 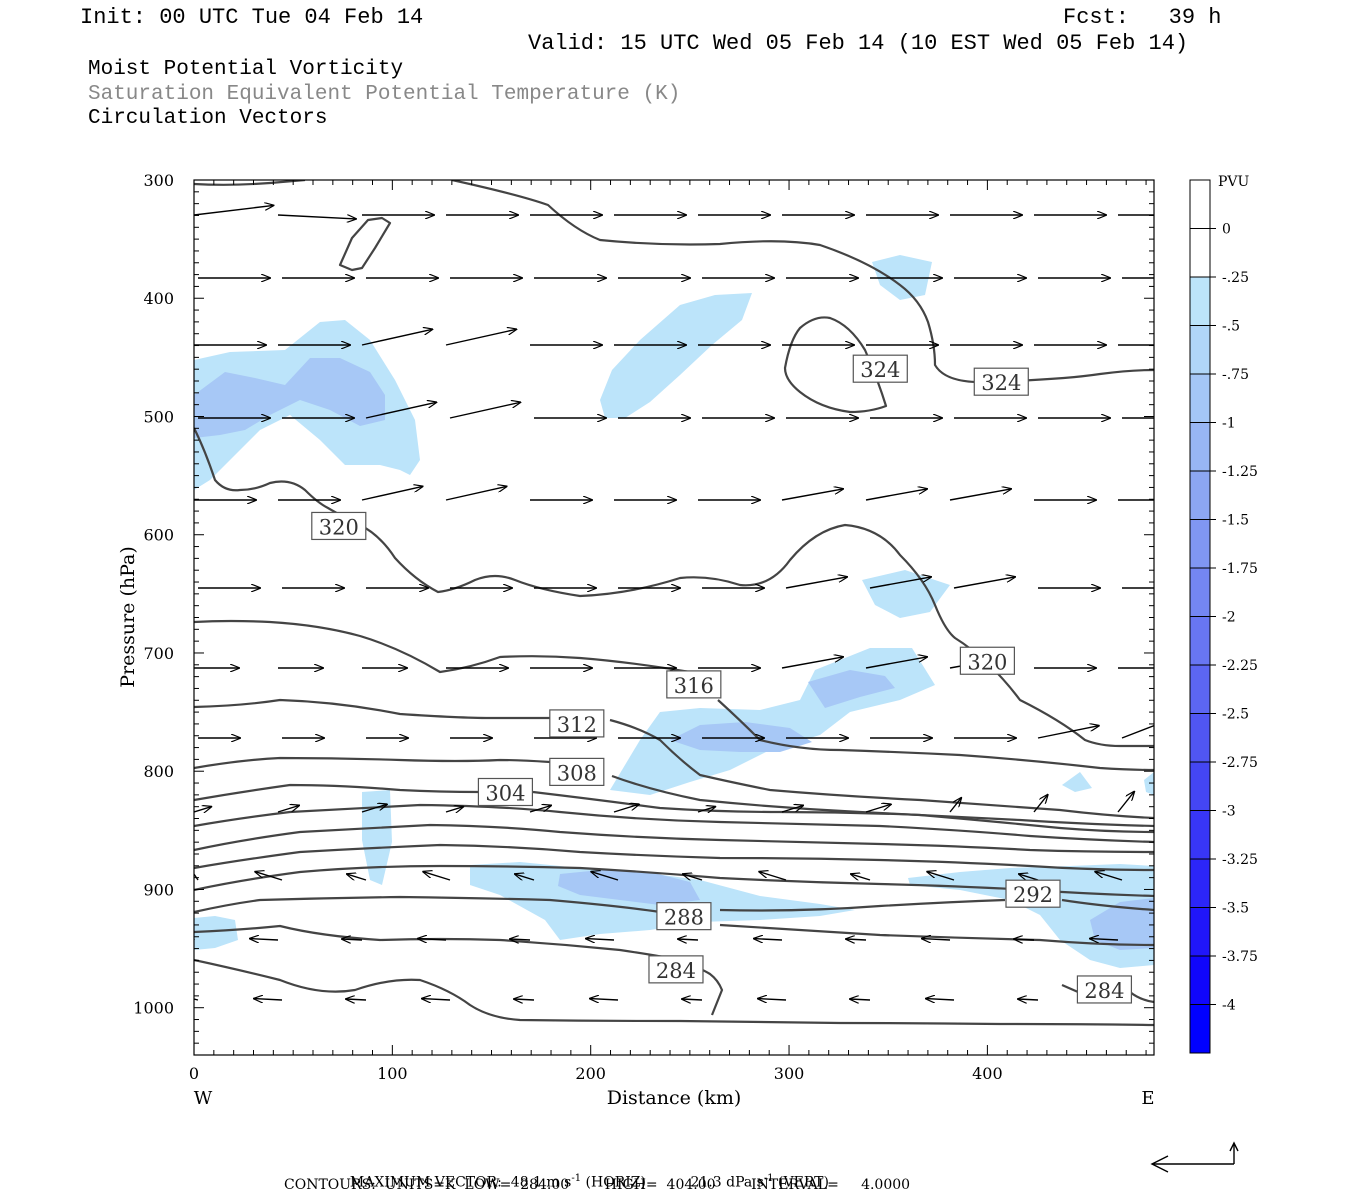 I want to click on x-left-label: W, so click(x=203, y=1098).